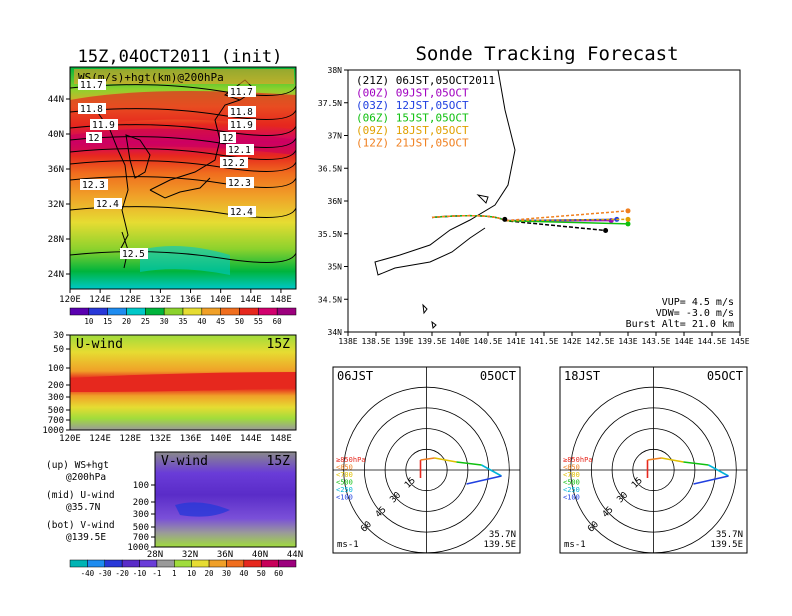 Image resolution: width=792 pixels, height=616 pixels. What do you see at coordinates (412, 143) in the screenshot?
I see `track-legend-entry: (12Z) 21JST,05OCT` at bounding box center [412, 143].